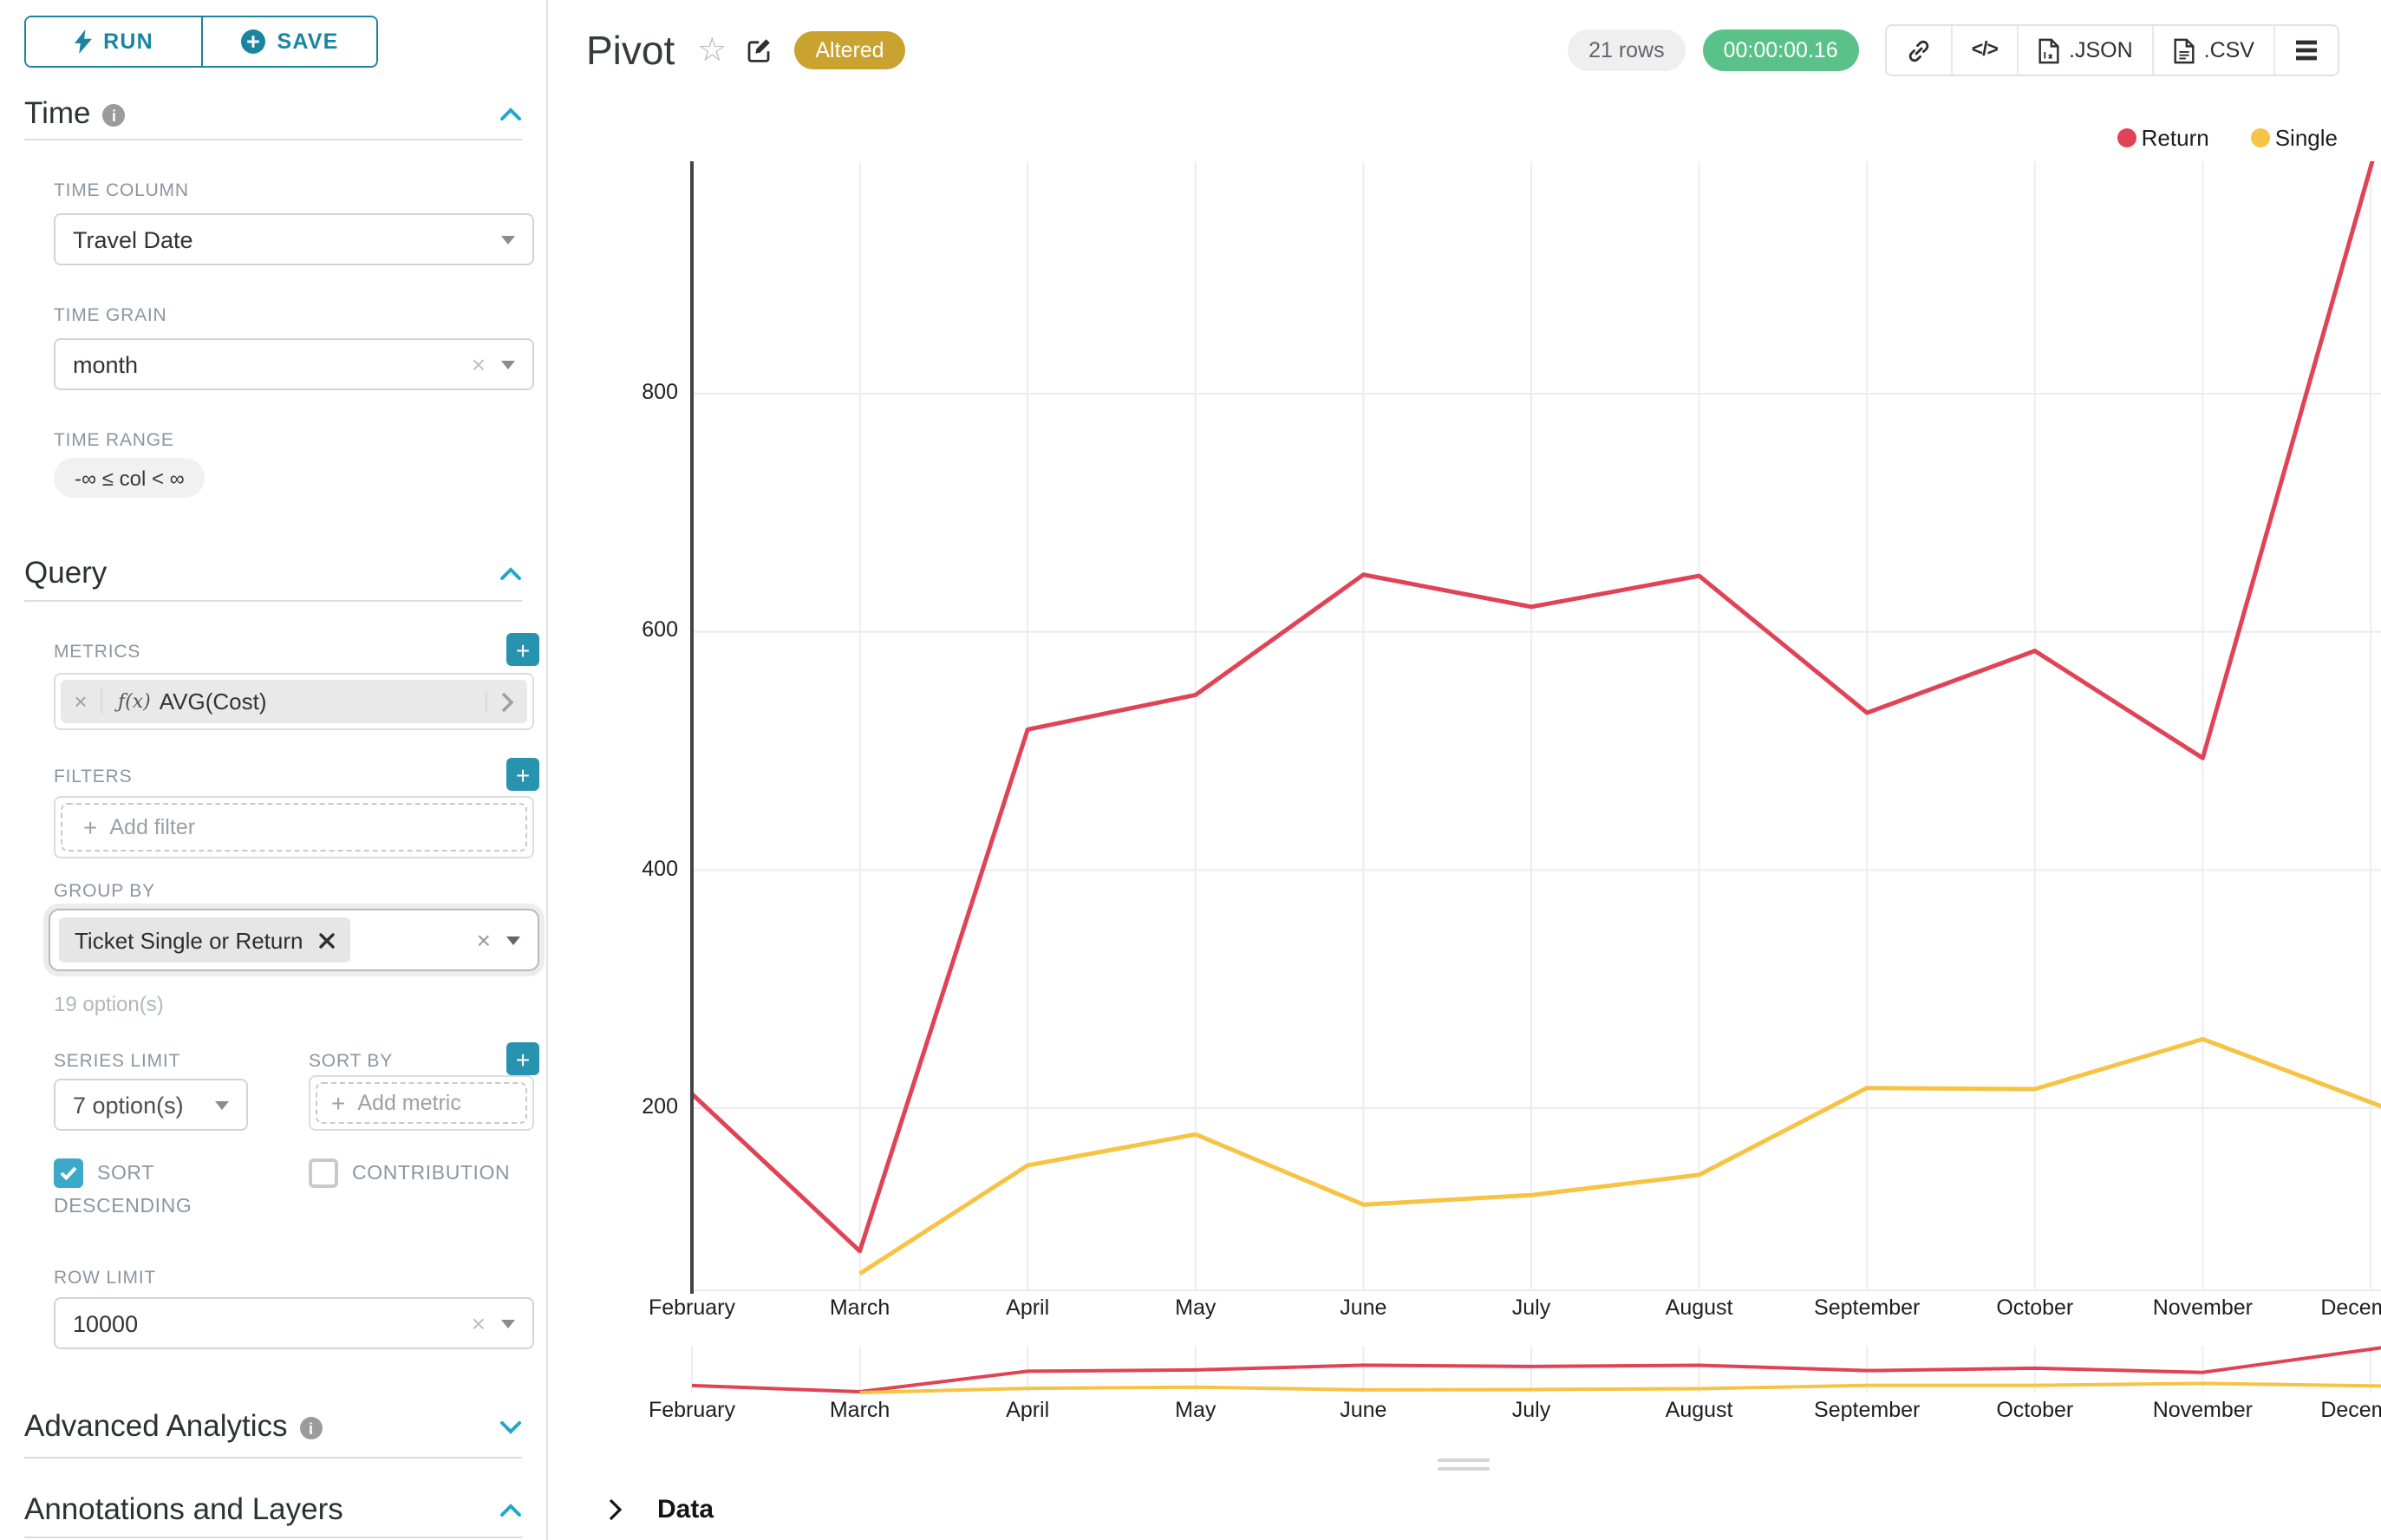  Describe the element at coordinates (205, 939) in the screenshot. I see `group-by-chip: Ticket Single or Return` at that location.